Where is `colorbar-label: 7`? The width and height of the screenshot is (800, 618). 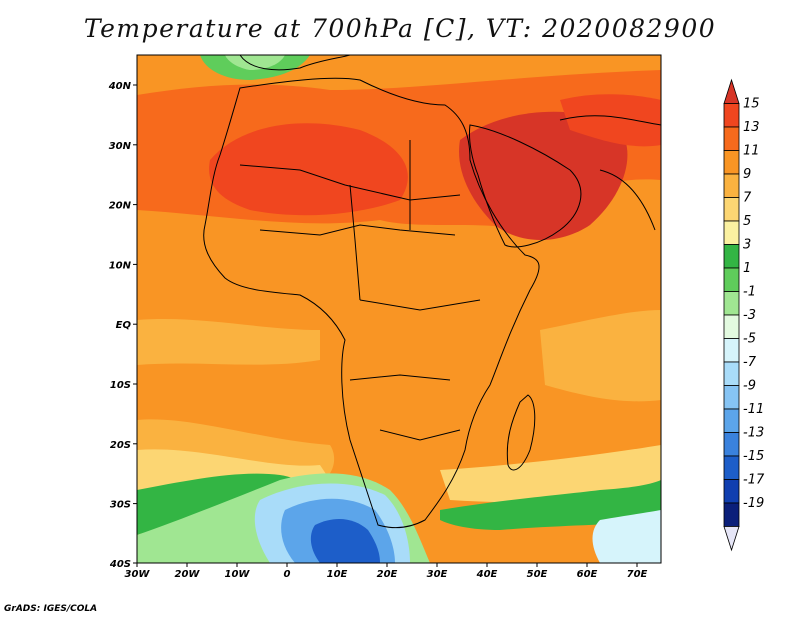 colorbar-label: 7 is located at coordinates (747, 198).